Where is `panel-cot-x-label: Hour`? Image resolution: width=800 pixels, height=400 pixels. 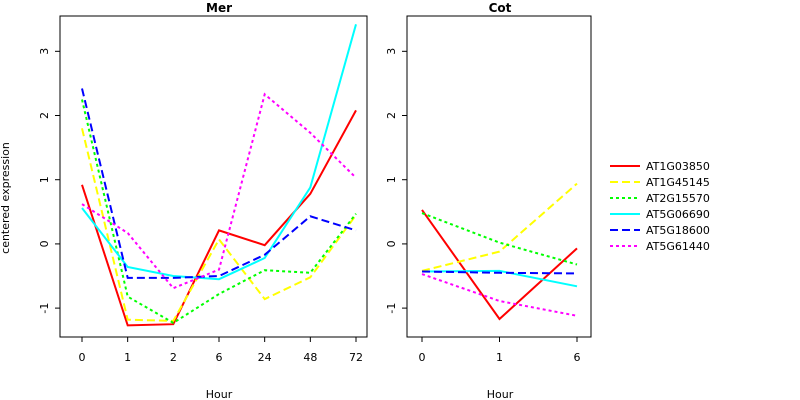 panel-cot-x-label: Hour is located at coordinates (500, 394).